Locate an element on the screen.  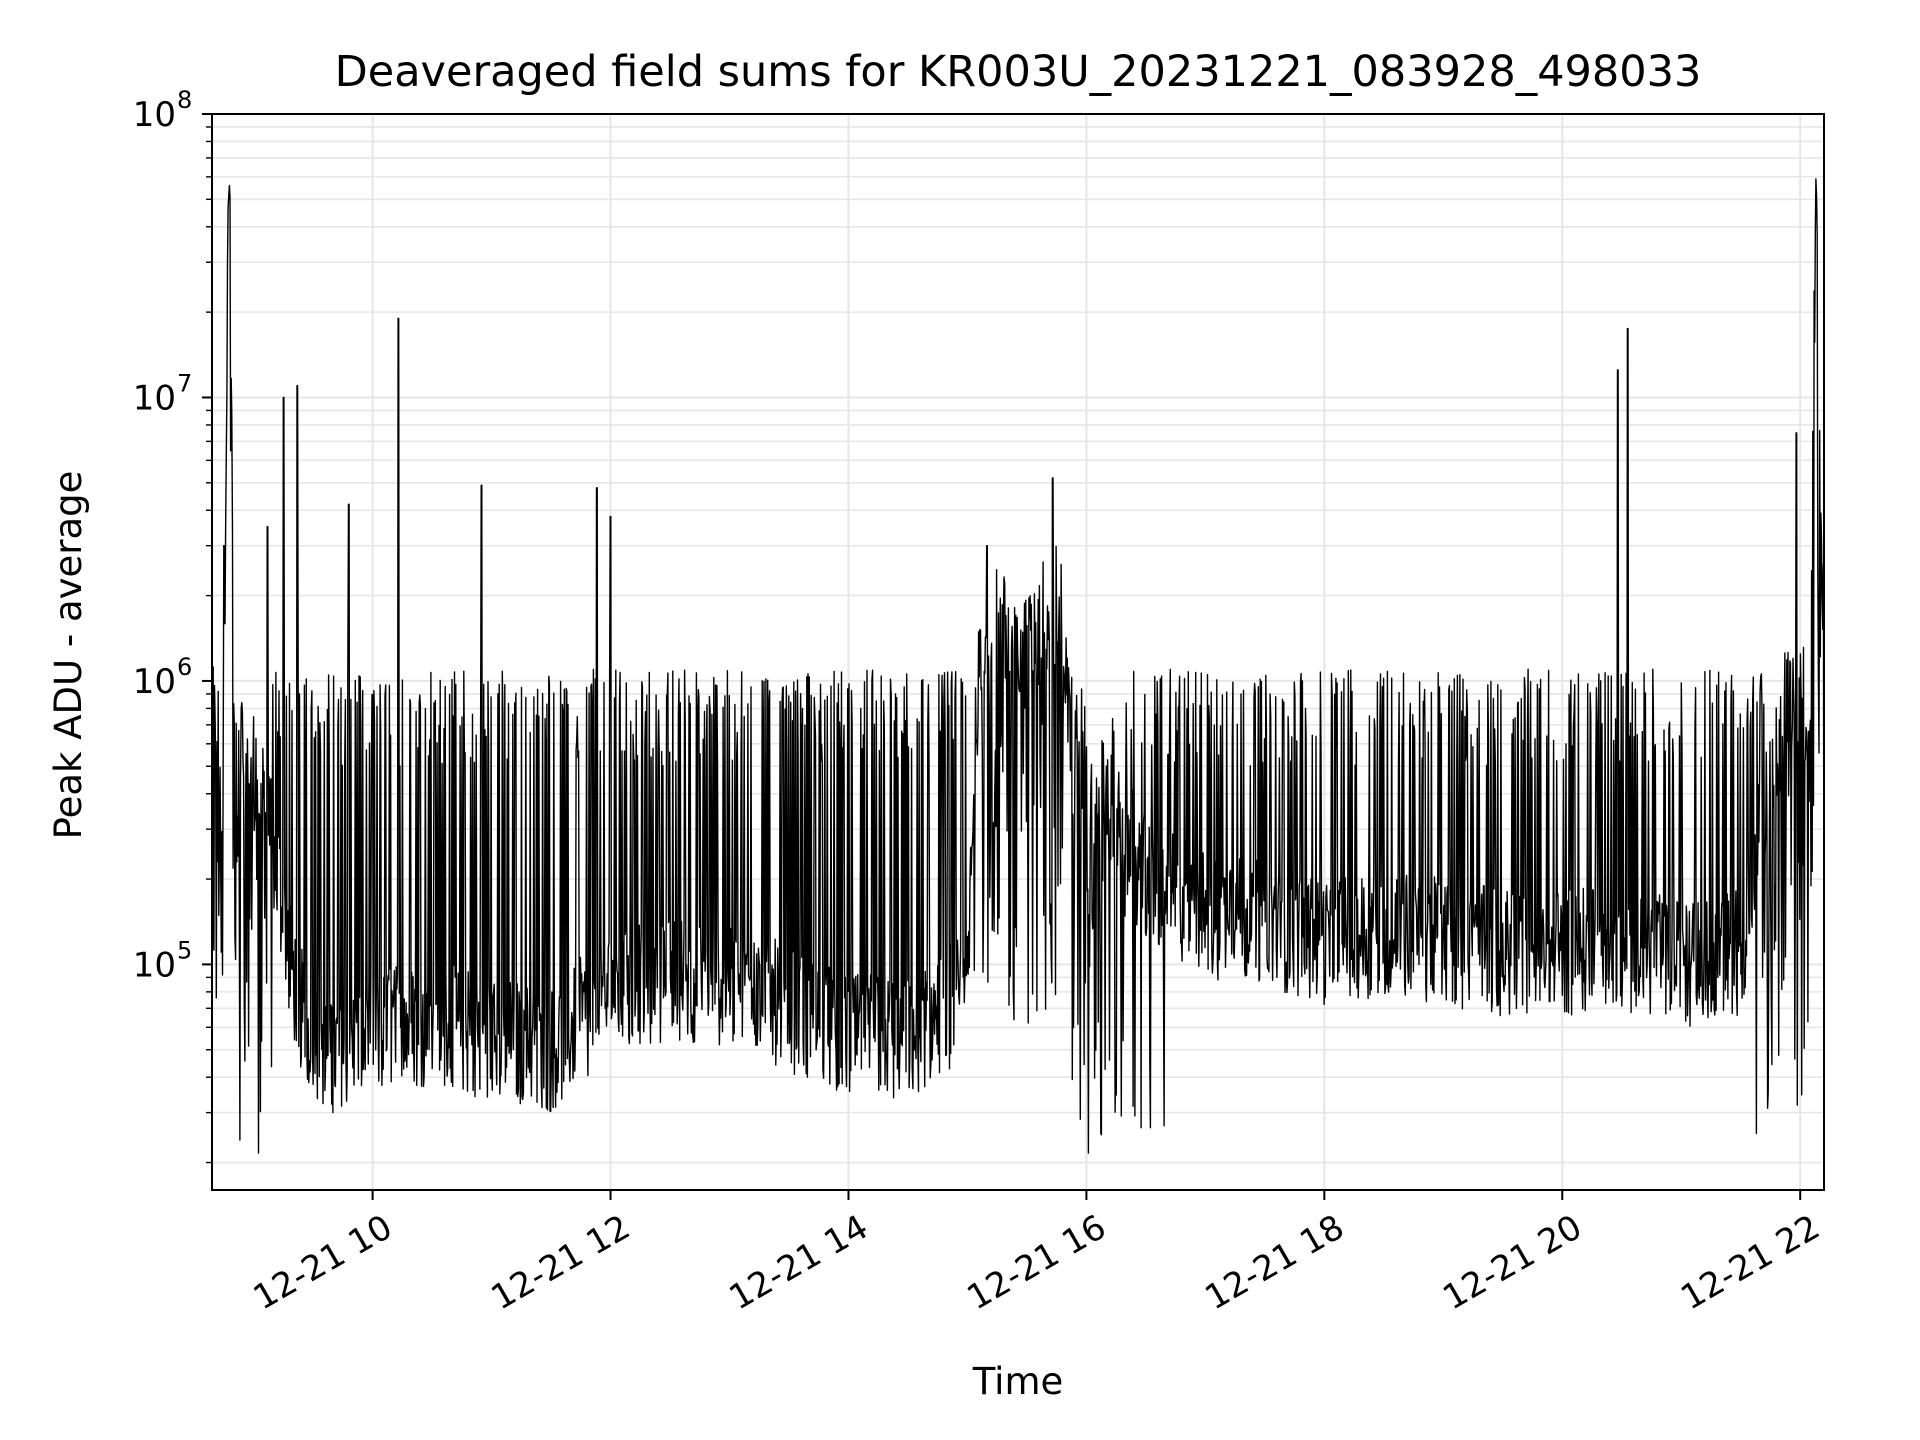
x-axis-label: Time is located at coordinates (1018, 1381).